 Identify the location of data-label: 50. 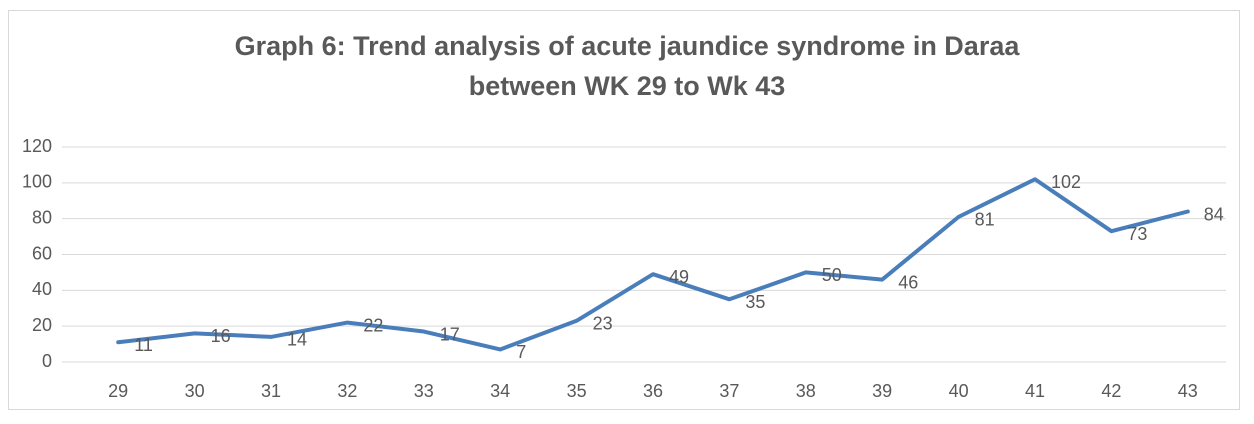
(832, 275).